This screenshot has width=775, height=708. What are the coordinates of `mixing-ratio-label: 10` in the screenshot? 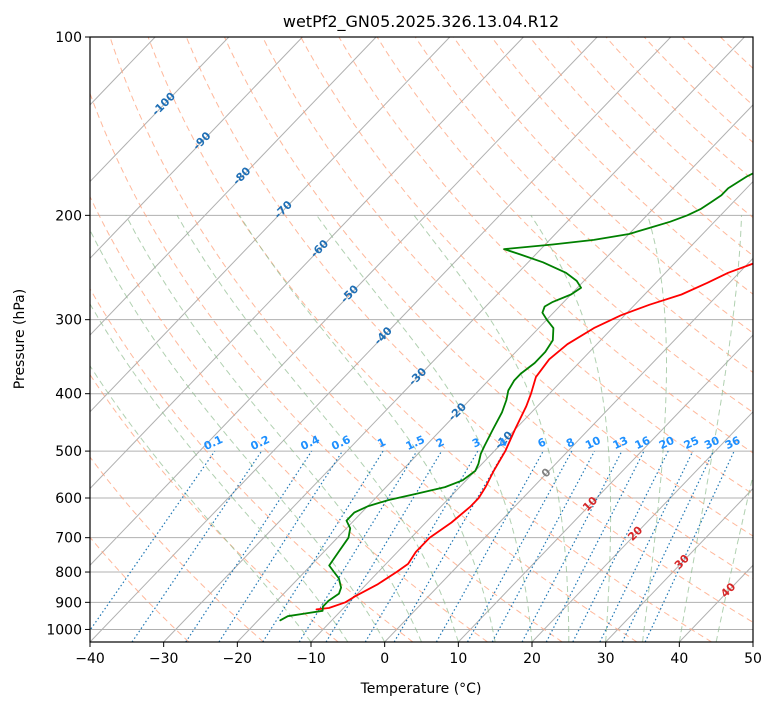 It's located at (593, 443).